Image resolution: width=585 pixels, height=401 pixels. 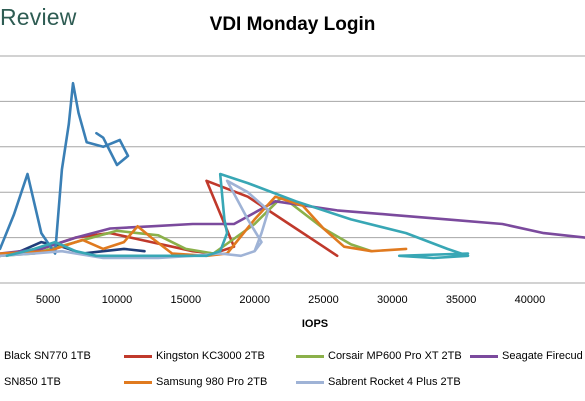 I want to click on legend-label: Black SN770 1TB, so click(x=47, y=356).